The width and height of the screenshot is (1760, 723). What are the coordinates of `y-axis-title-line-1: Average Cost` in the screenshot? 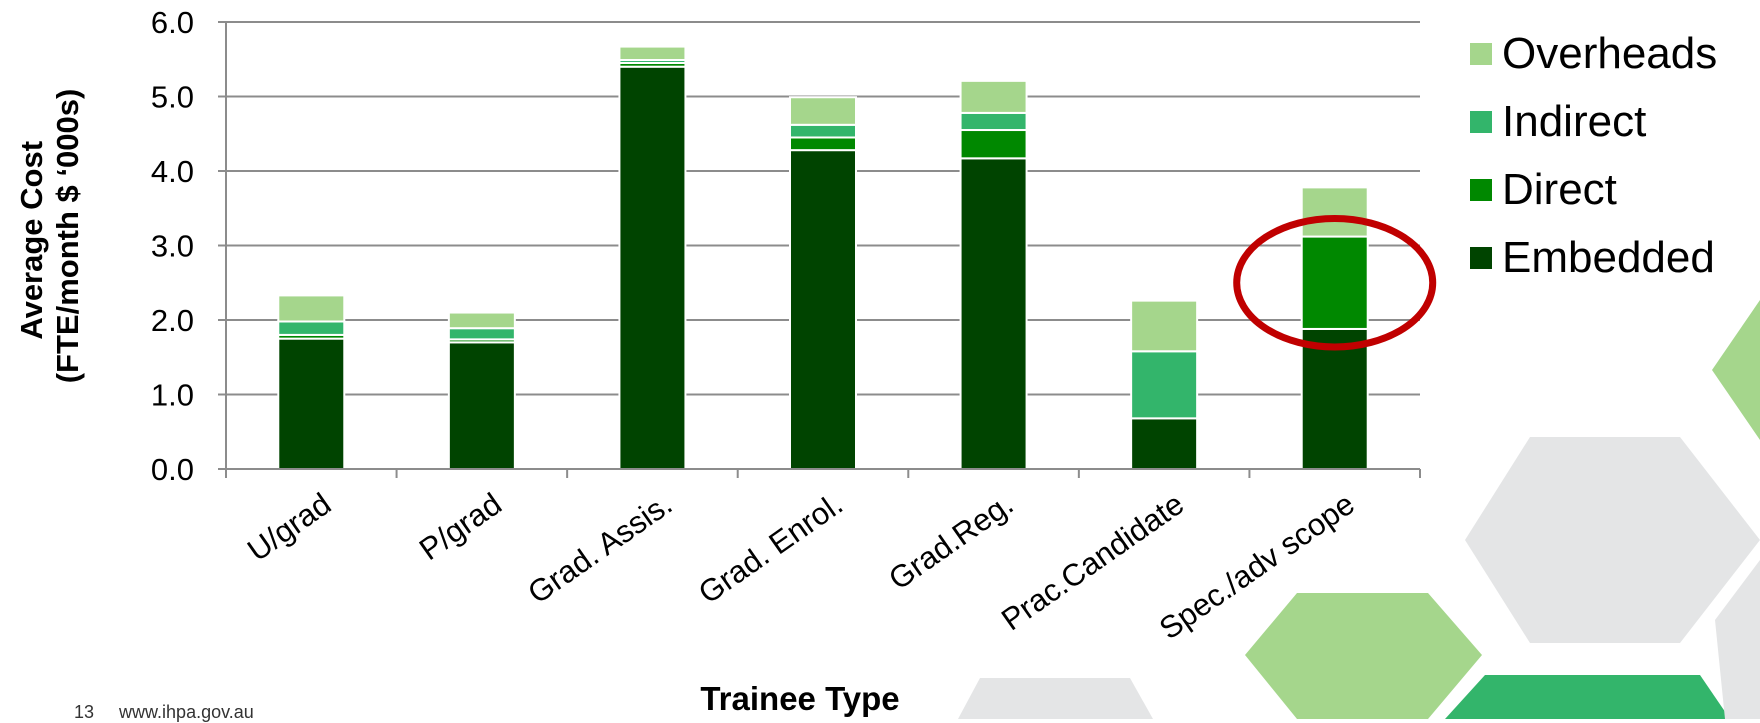 It's located at (31, 240).